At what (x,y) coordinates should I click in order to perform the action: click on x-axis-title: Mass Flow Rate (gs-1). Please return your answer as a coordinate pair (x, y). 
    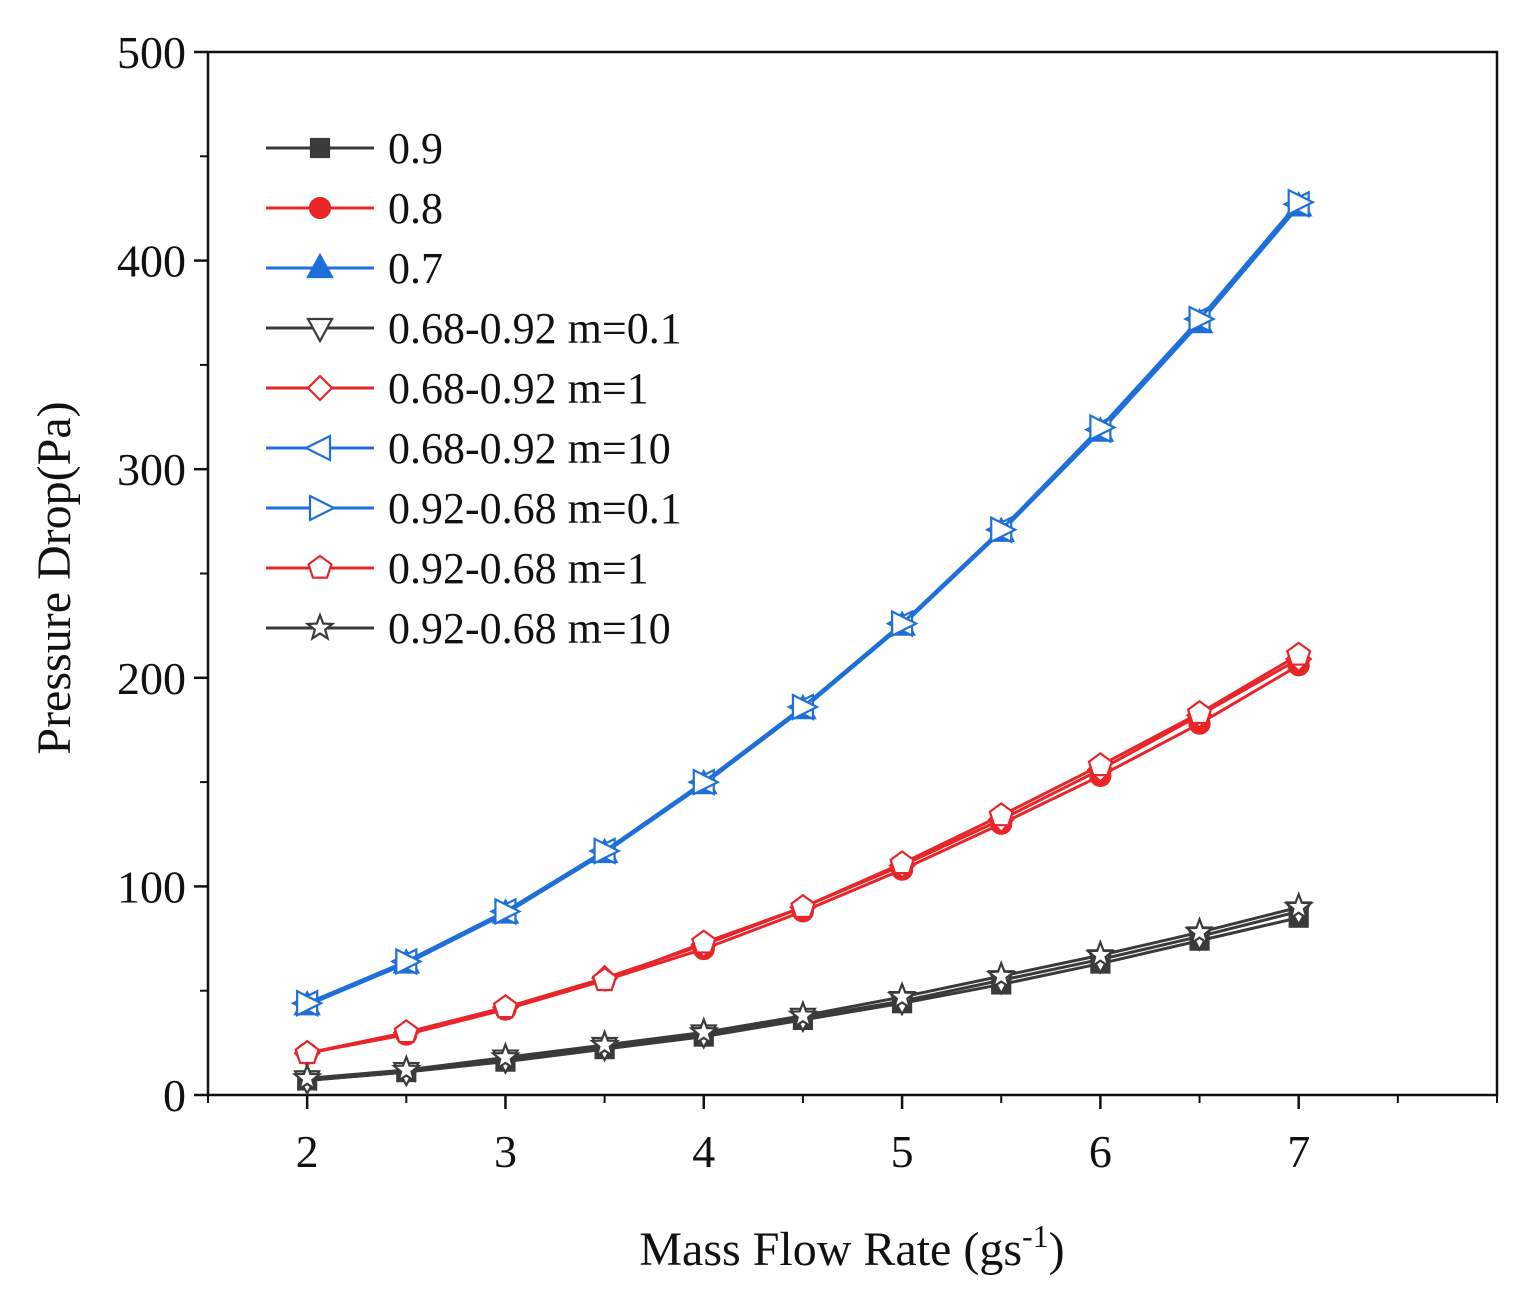
    Looking at the image, I should click on (851, 1247).